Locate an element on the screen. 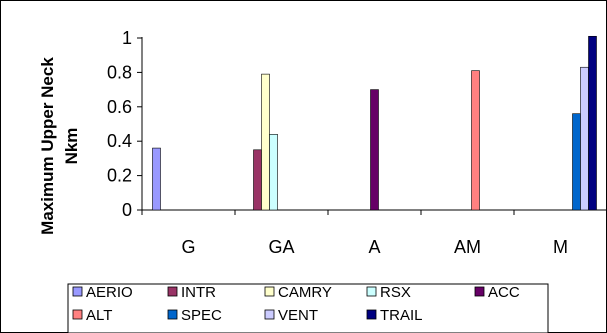 The height and width of the screenshot is (333, 607). bar-trail is located at coordinates (592, 123).